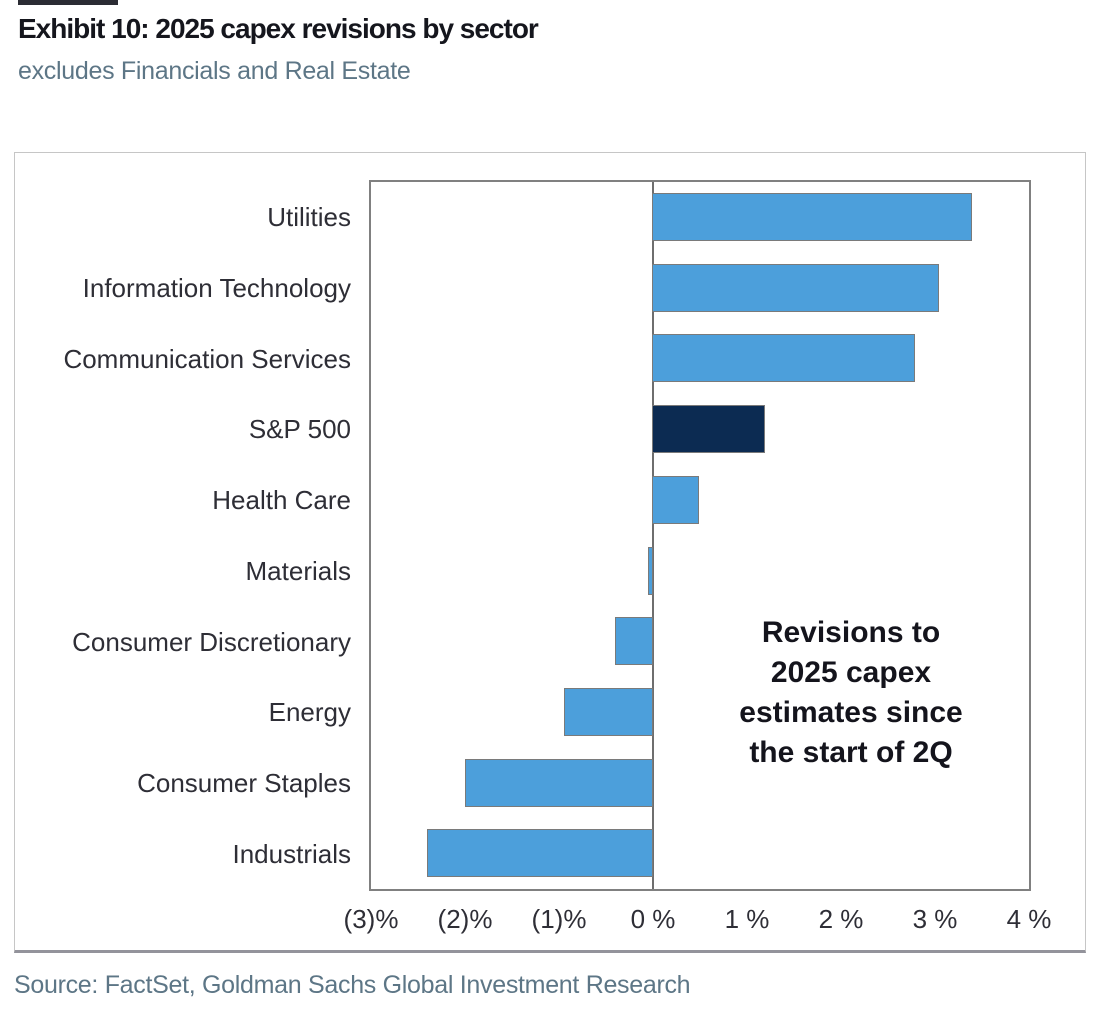  I want to click on bar-health-care, so click(675, 499).